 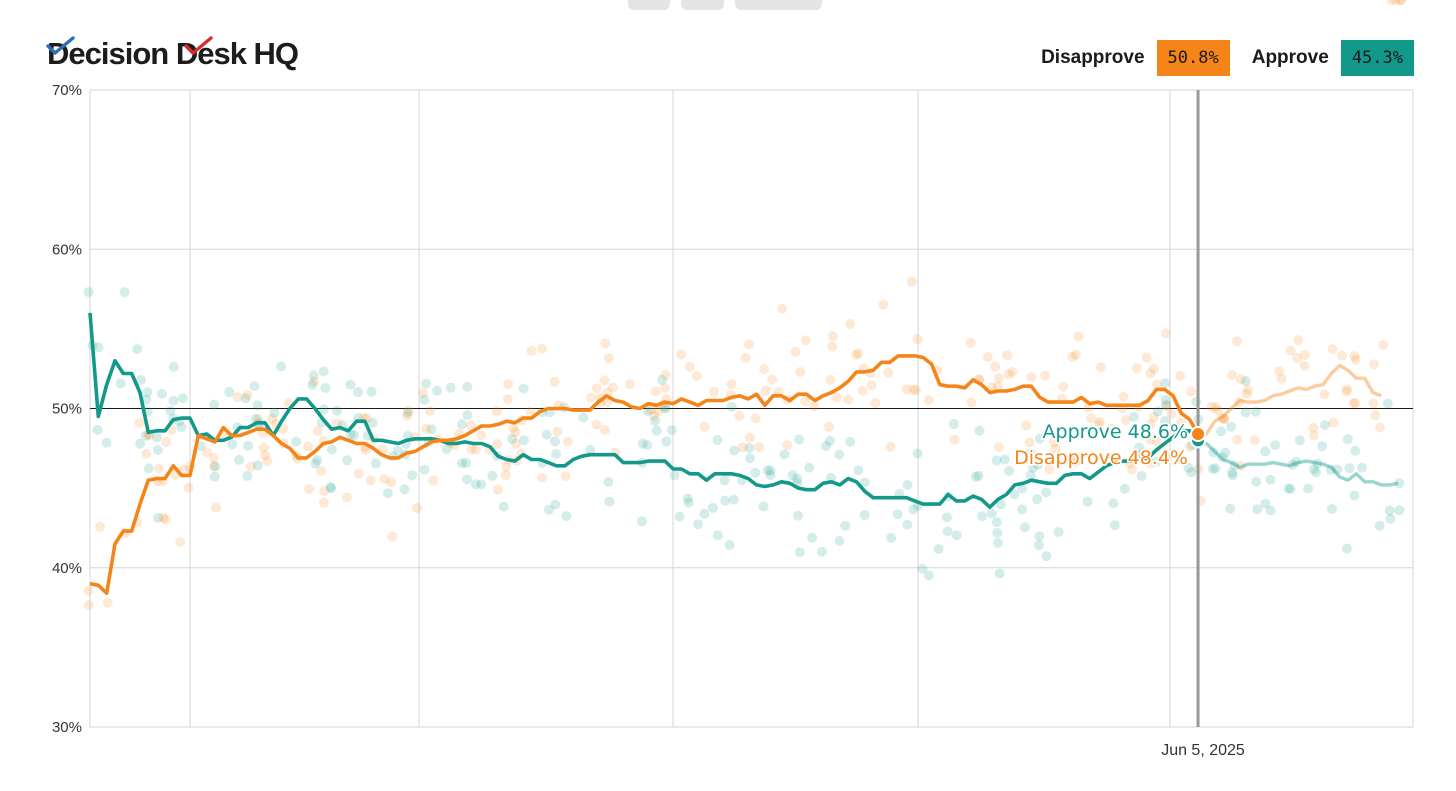 What do you see at coordinates (1198, 433) in the screenshot?
I see `disapprove-hover-point` at bounding box center [1198, 433].